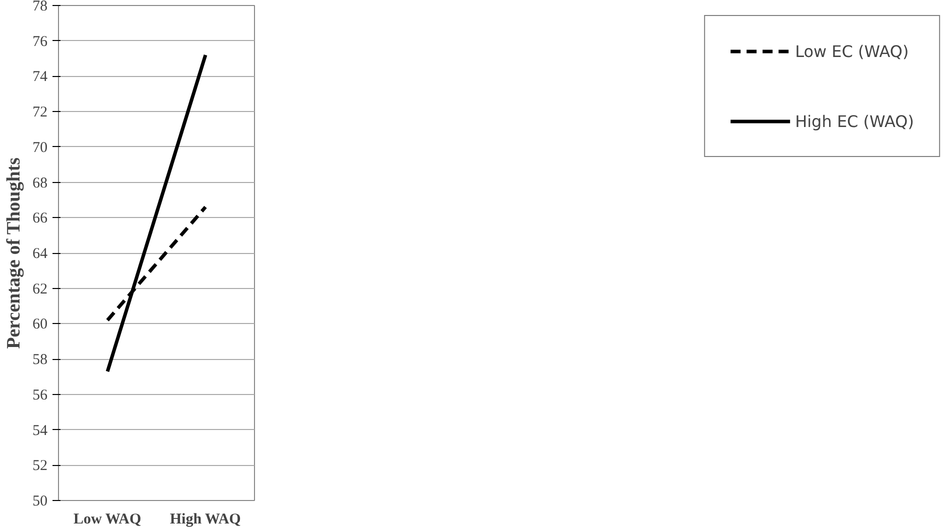  I want to click on x-tick-label: Low WAQ, so click(108, 520).